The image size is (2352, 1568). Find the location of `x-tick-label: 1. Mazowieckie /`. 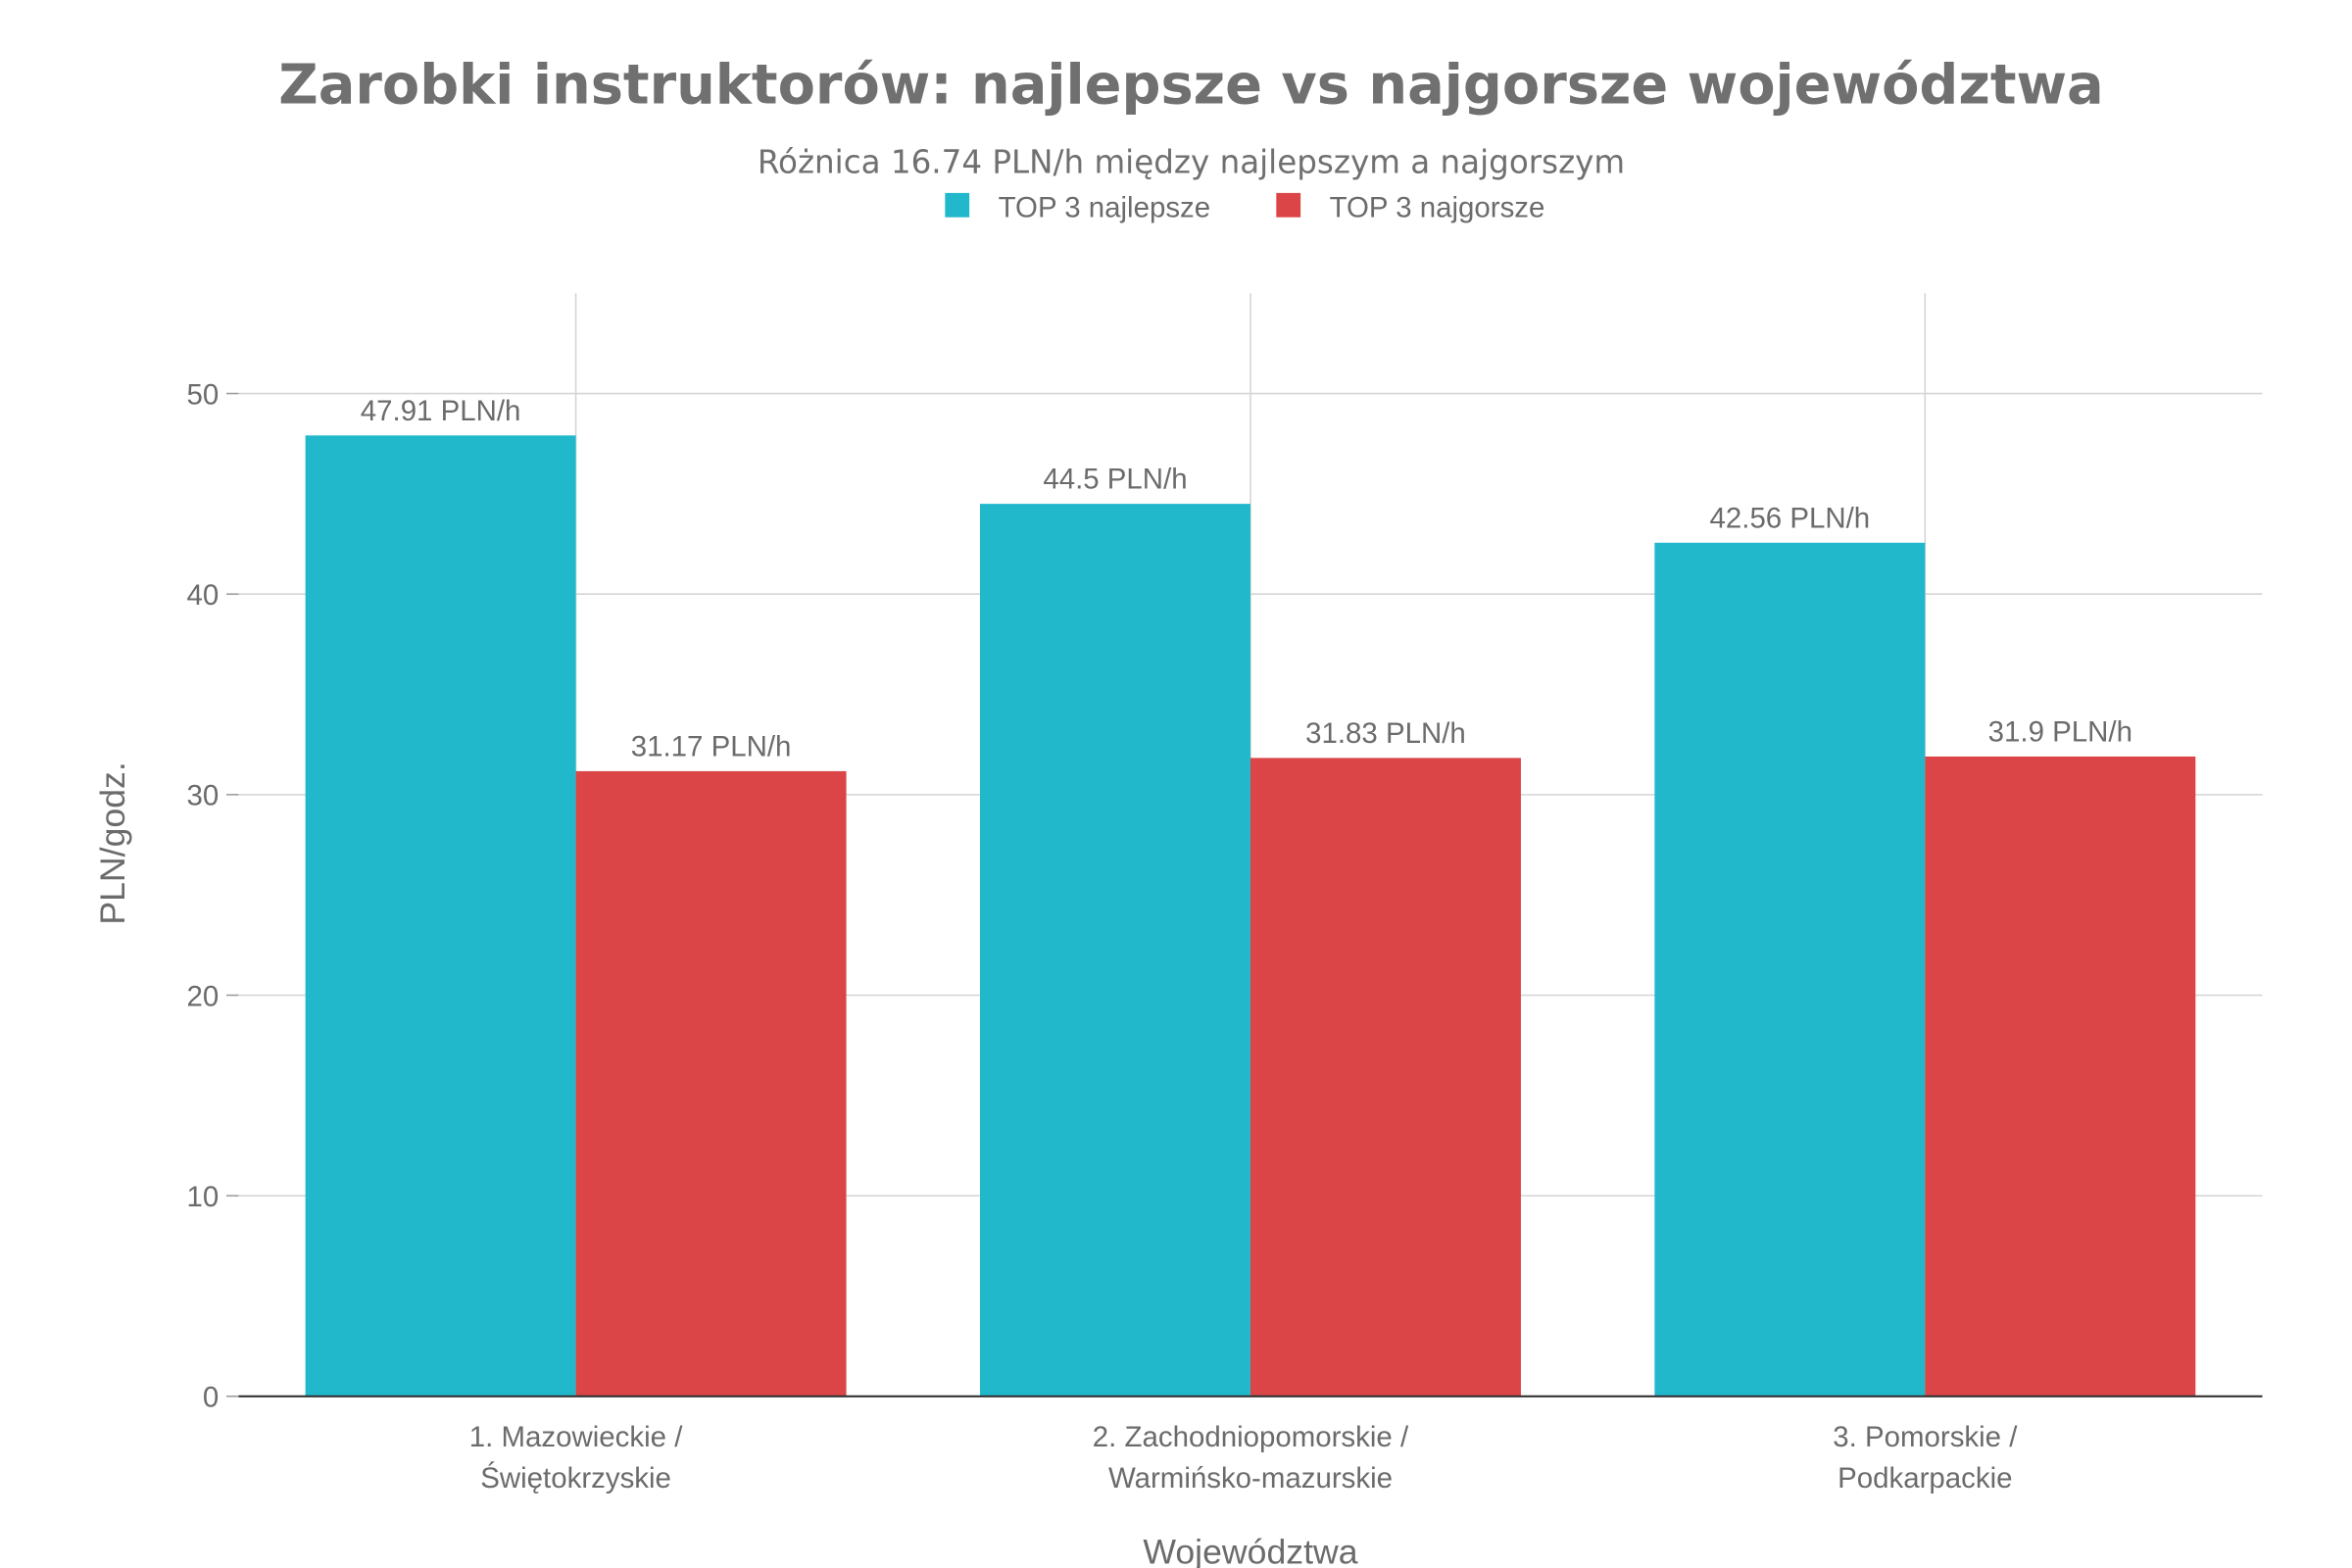

x-tick-label: 1. Mazowieckie / is located at coordinates (576, 1437).